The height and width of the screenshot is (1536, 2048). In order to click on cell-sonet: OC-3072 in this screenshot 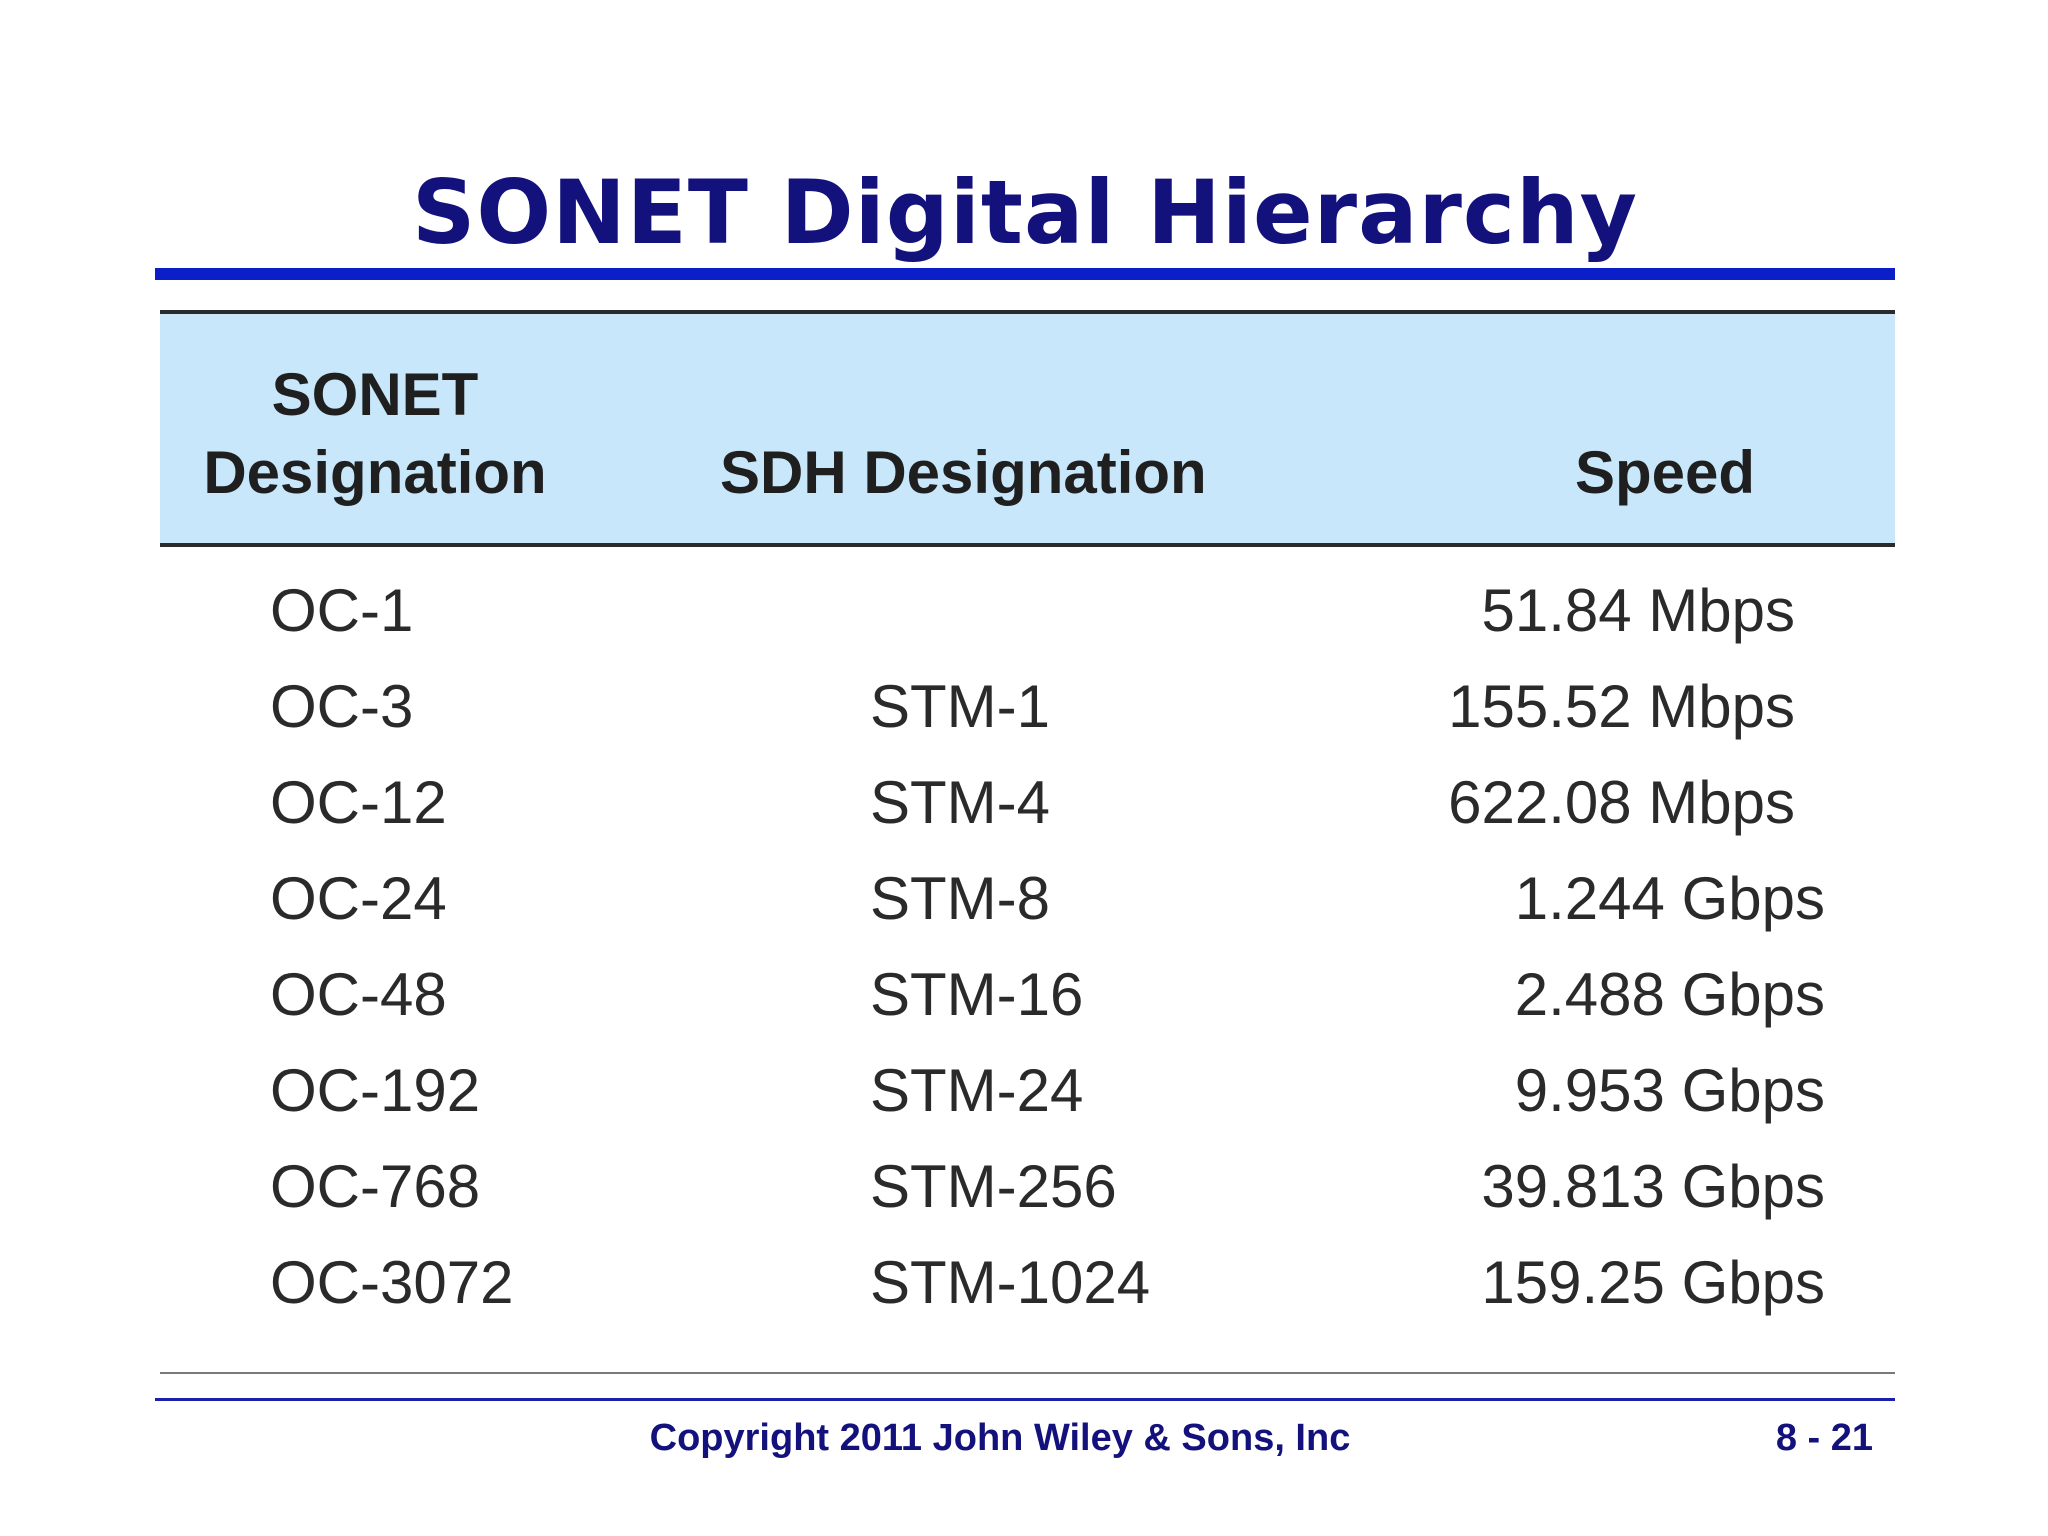, I will do `click(392, 1282)`.